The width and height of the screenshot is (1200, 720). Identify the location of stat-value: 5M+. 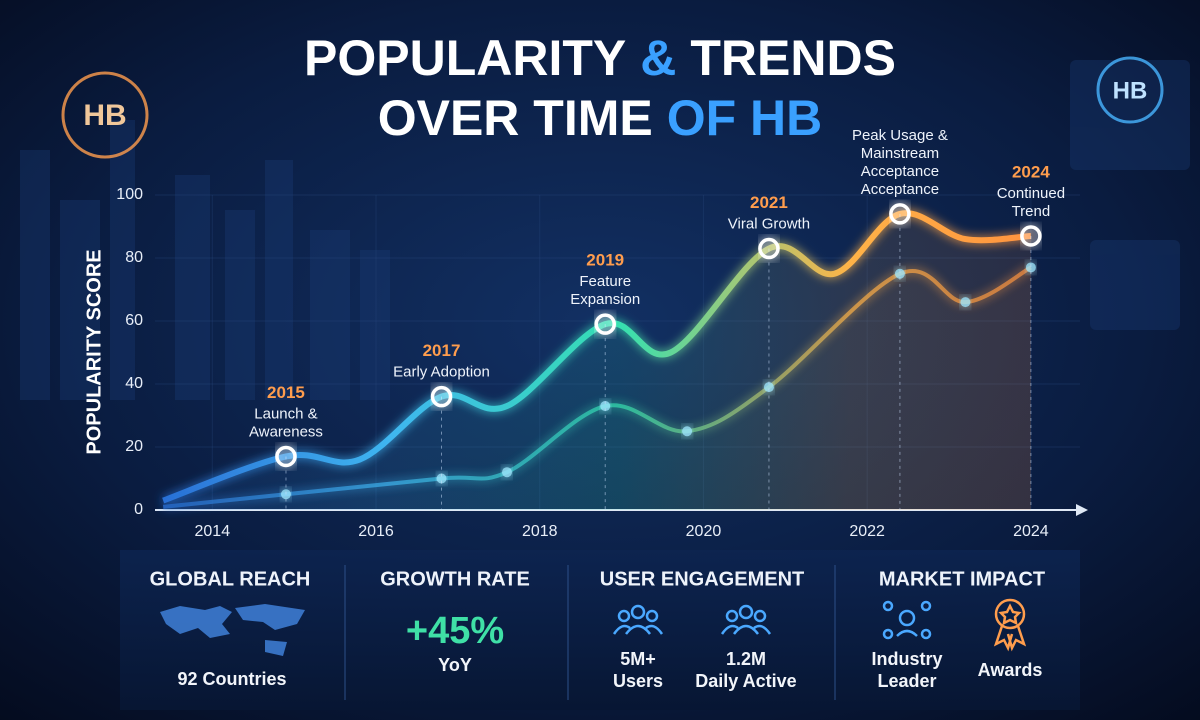
(638, 659).